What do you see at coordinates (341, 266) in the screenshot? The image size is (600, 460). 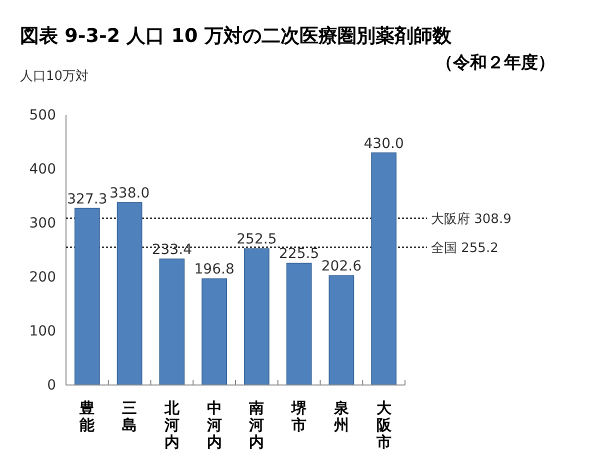 I see `data-label: 202.6` at bounding box center [341, 266].